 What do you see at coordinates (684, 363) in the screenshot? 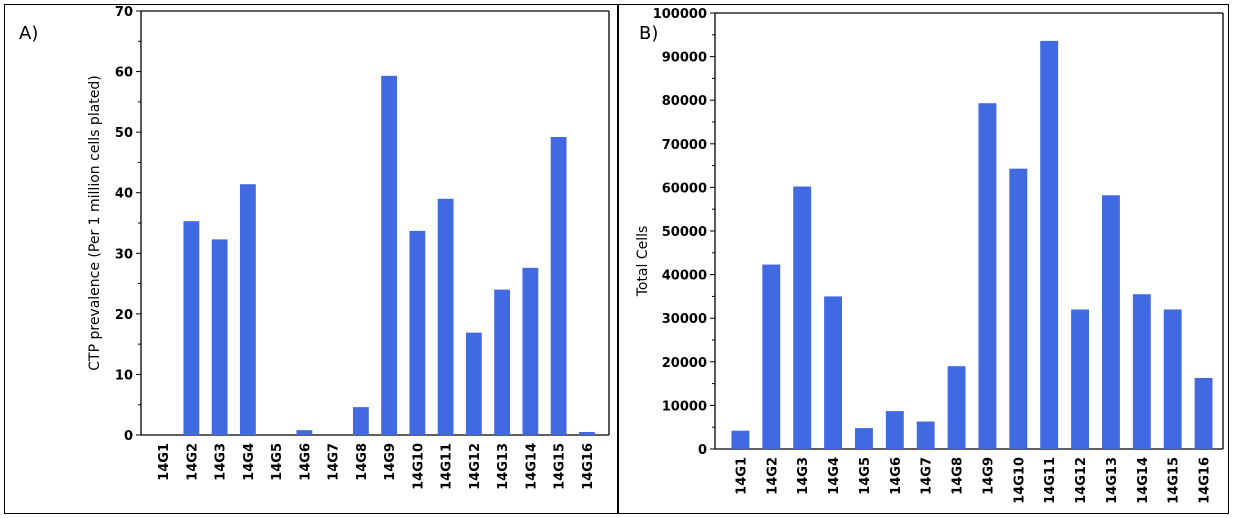
I see `y-tick-label: 20000` at bounding box center [684, 363].